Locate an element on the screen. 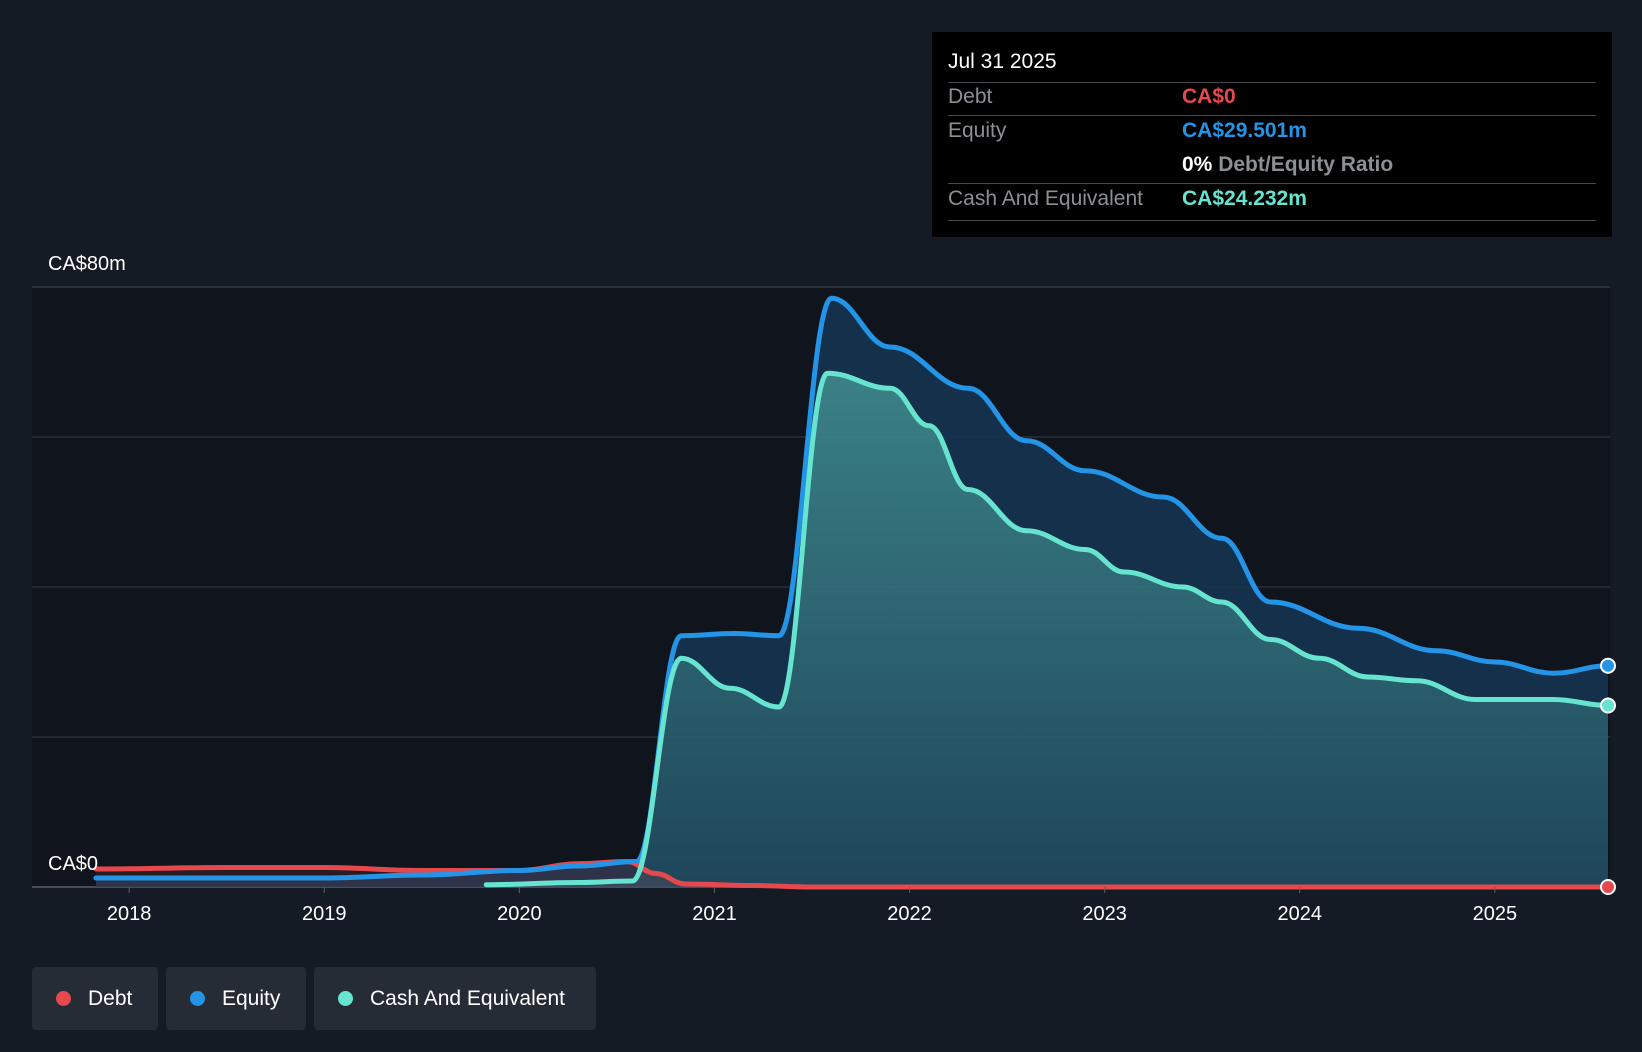 Image resolution: width=1642 pixels, height=1052 pixels. y-axis-bottom-label: CA$0 is located at coordinates (73, 864).